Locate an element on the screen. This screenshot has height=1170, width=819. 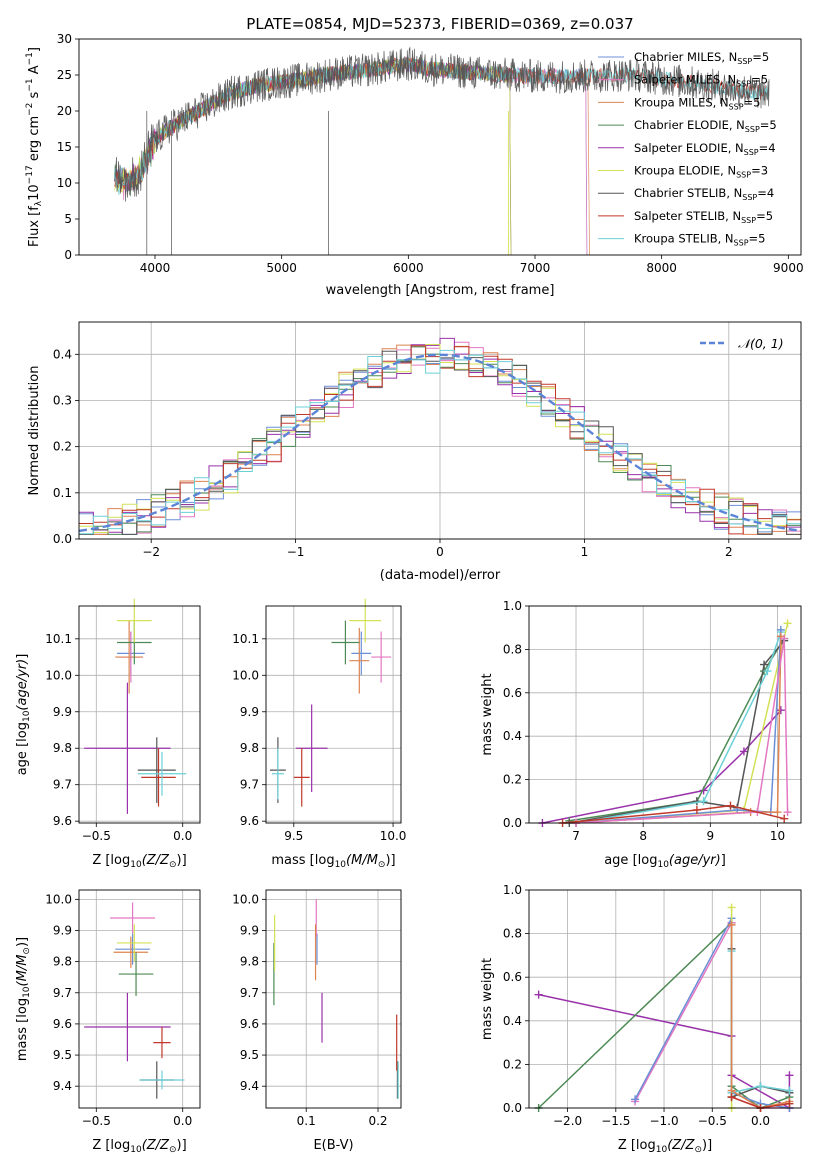
x-axis-label-part: age [log is located at coordinates (630, 860).